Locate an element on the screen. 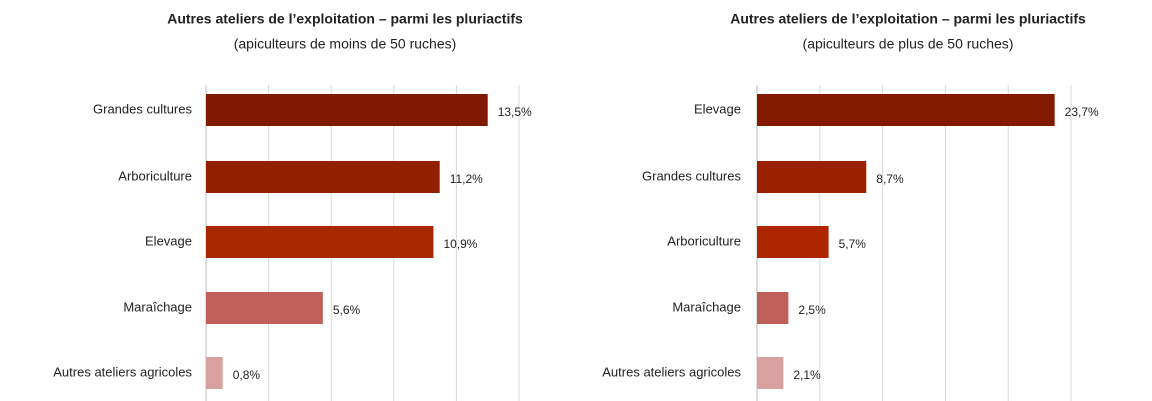 This screenshot has width=1152, height=401. value-label: 11,2% is located at coordinates (466, 179).